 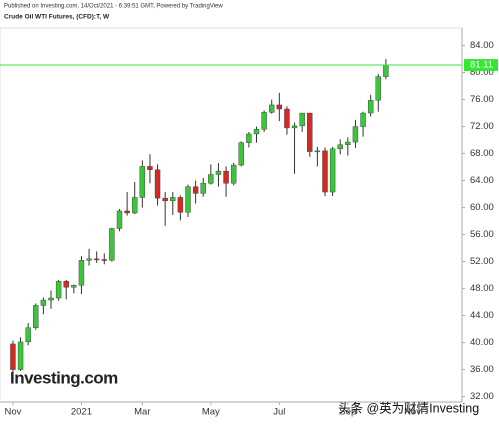 I want to click on y-tick-label: 72.00, so click(x=482, y=126).